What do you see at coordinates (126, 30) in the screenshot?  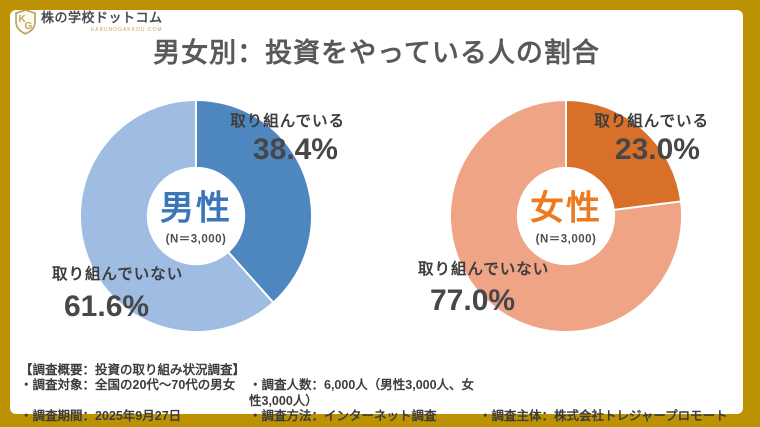 I see `brand-domain: KABUNOGAKKOU.COM` at bounding box center [126, 30].